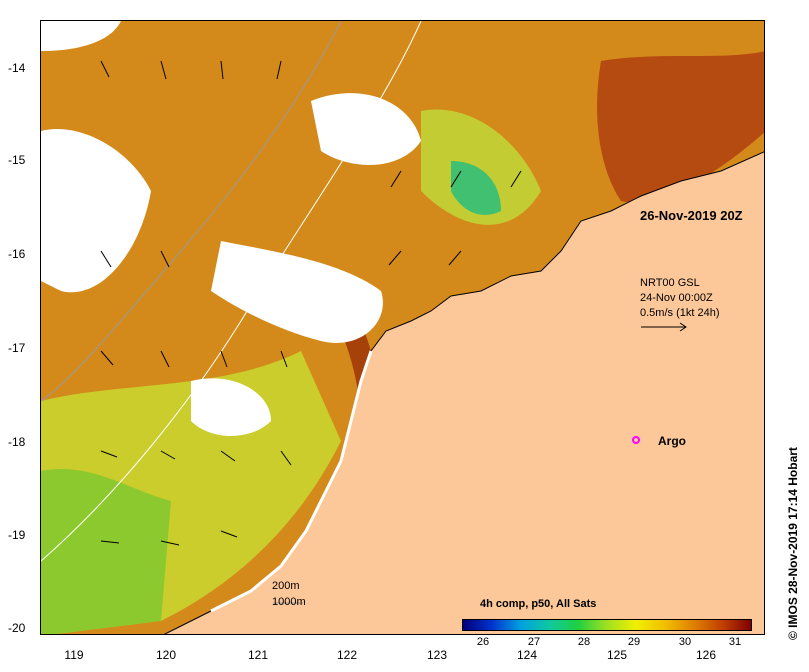 This screenshot has height=672, width=809. Describe the element at coordinates (17, 348) in the screenshot. I see `lat-tick: -17` at that location.